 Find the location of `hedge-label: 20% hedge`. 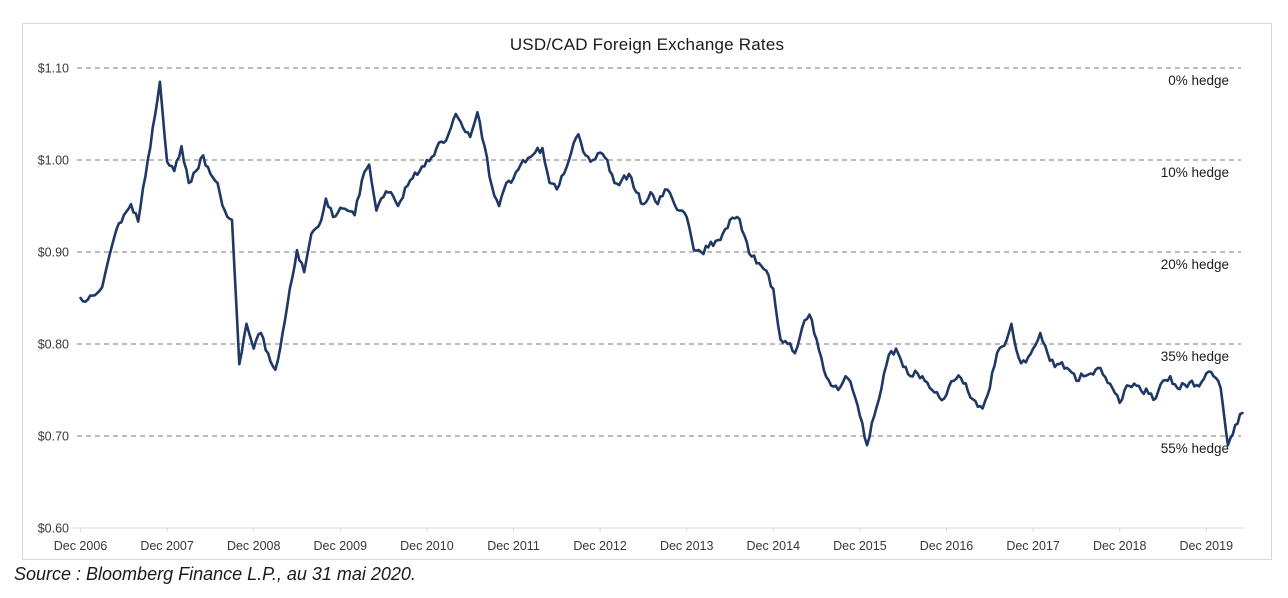

hedge-label: 20% hedge is located at coordinates (1195, 264).